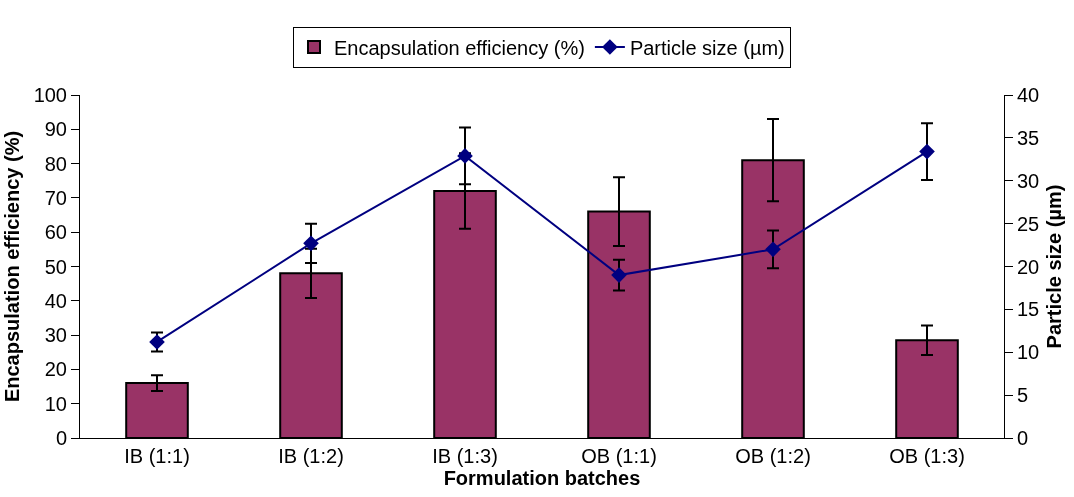 Image resolution: width=1074 pixels, height=497 pixels. Describe the element at coordinates (1028, 223) in the screenshot. I see `y2-tick-label: 25` at that location.